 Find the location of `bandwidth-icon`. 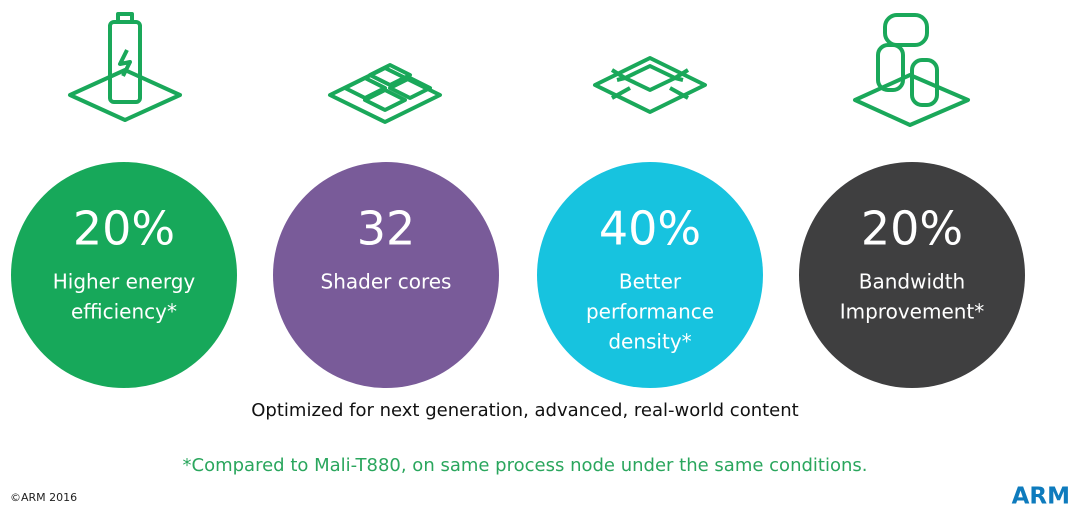

bandwidth-icon is located at coordinates (911, 70).